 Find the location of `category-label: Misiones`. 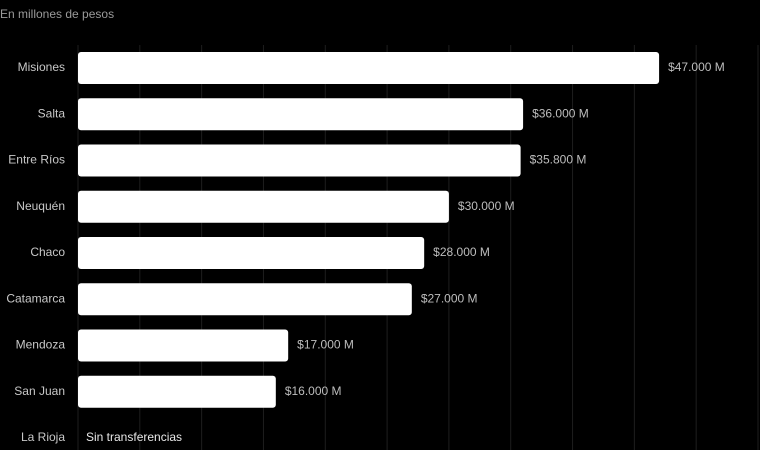

category-label: Misiones is located at coordinates (41, 67).